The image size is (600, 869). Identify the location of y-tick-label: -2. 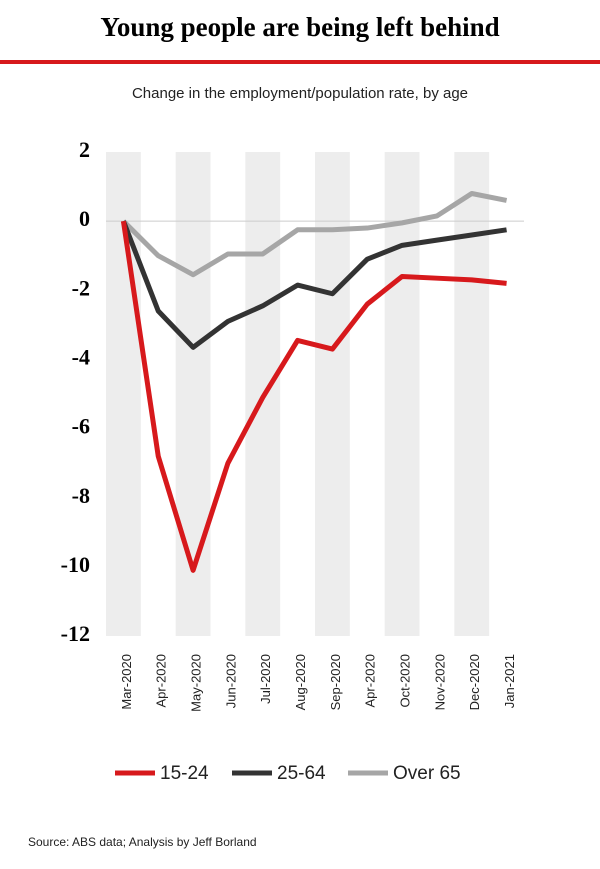
(81, 287).